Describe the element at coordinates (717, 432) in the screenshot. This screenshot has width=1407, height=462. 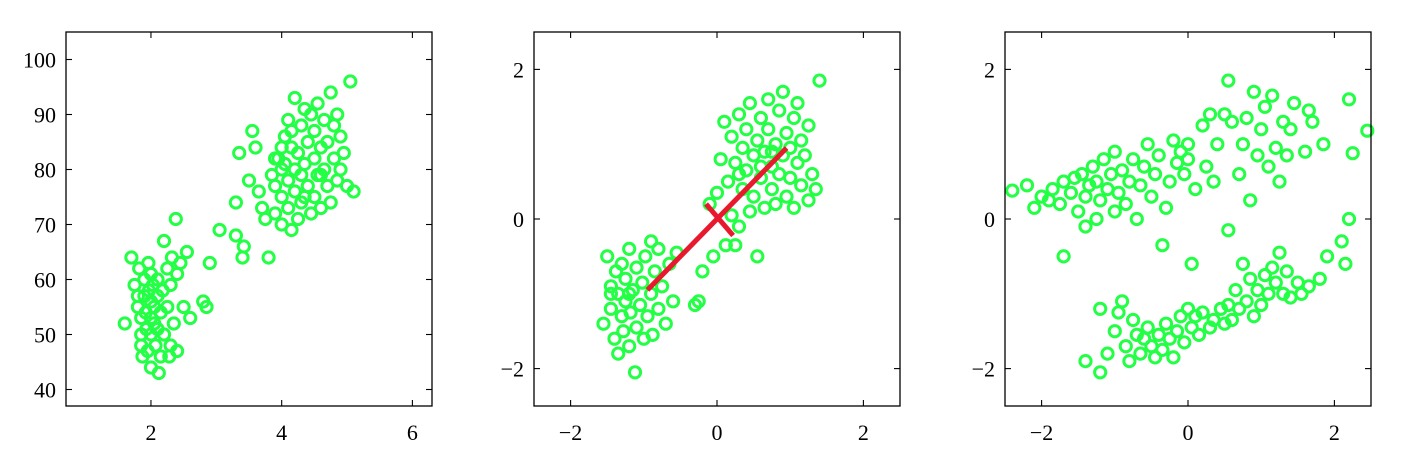
I see `x-tick-label: 0` at that location.